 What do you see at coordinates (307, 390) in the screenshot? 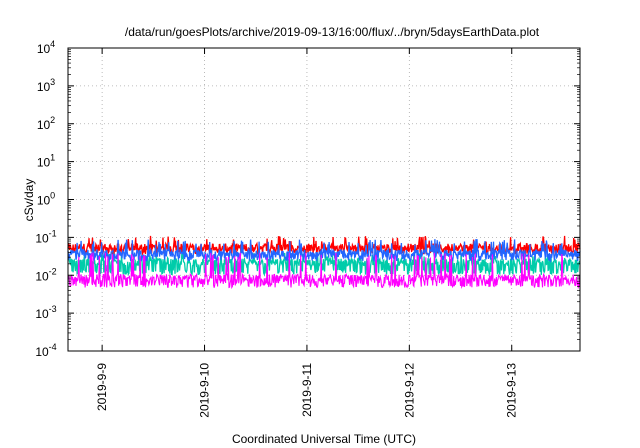
I see `x-tick-label: 2019-9-11` at bounding box center [307, 390].